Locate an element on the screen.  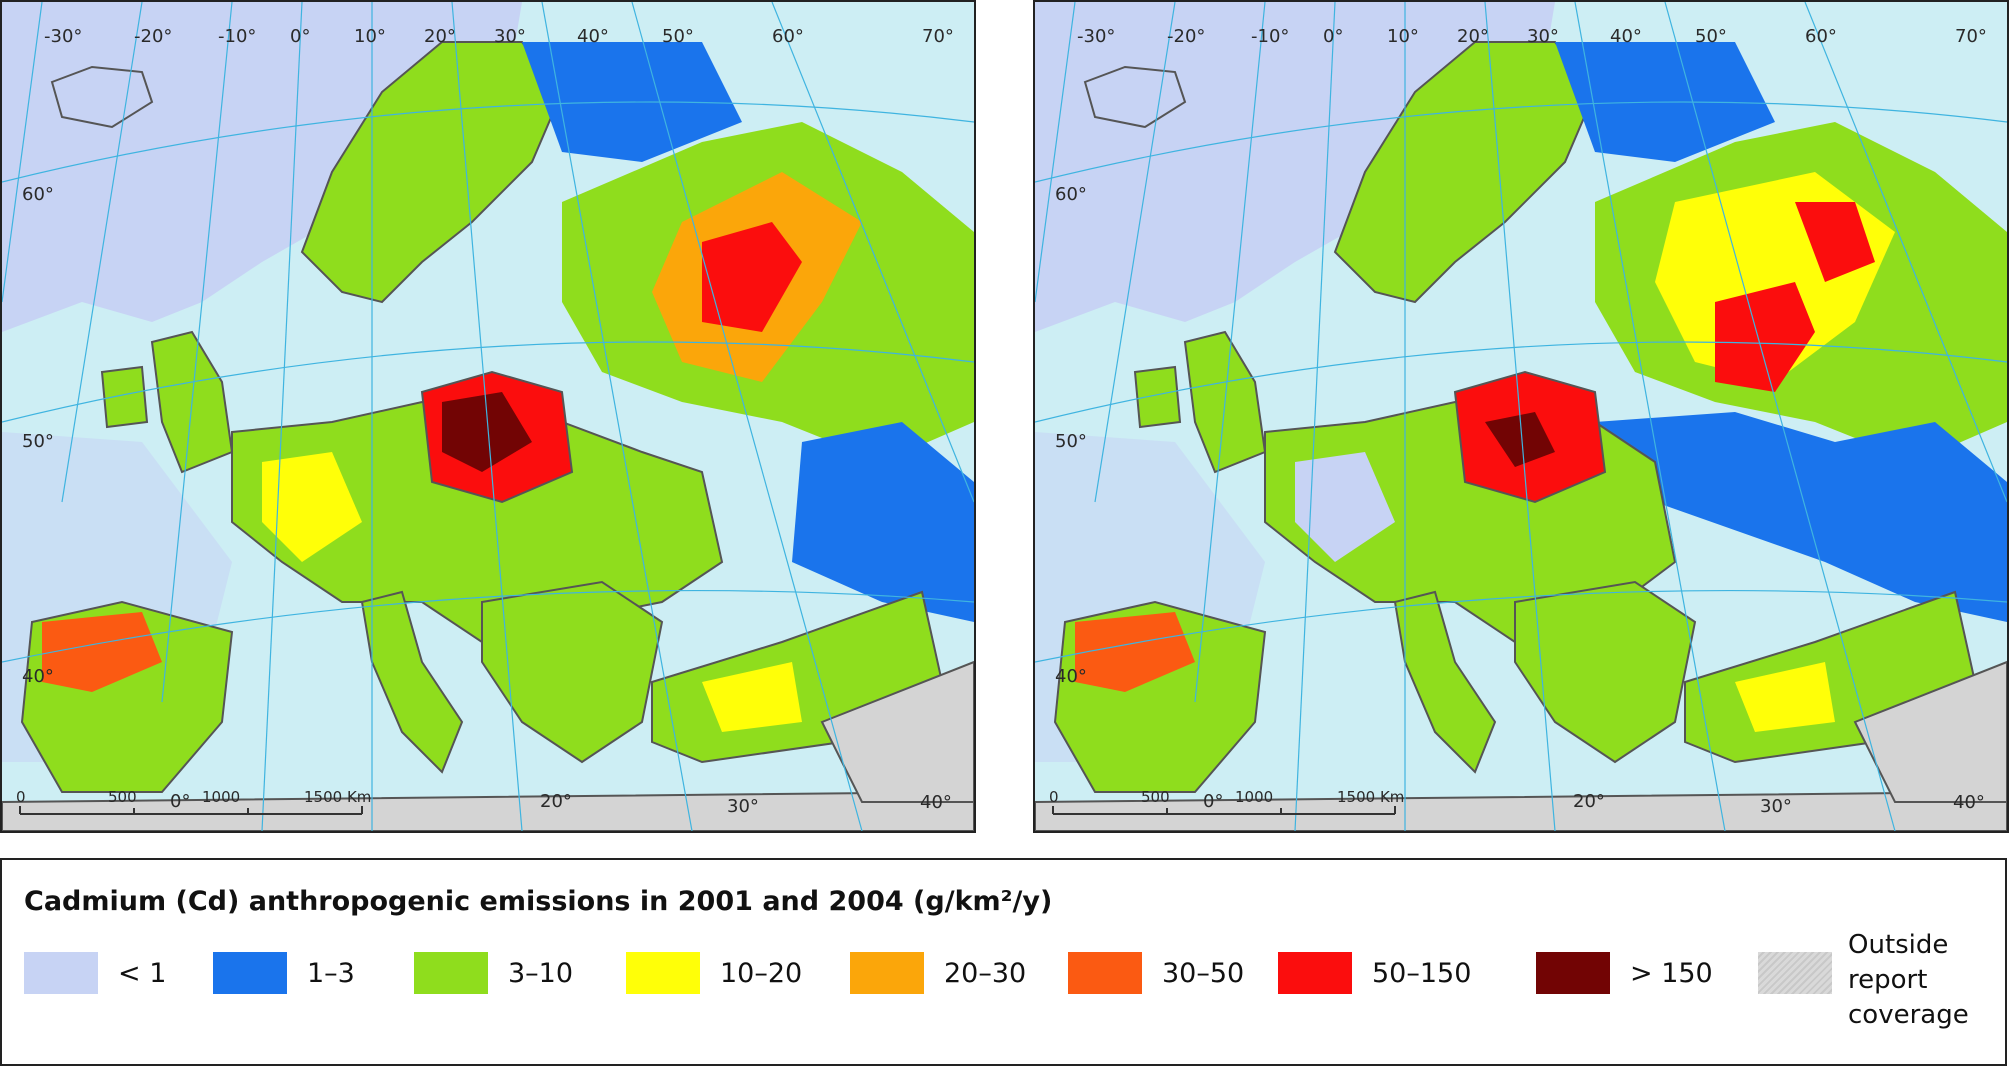
legend-label: > 150 is located at coordinates (1671, 973).